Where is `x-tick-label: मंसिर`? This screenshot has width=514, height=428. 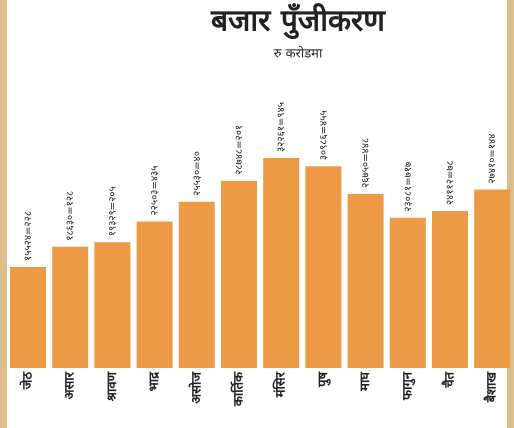
x-tick-label: मंसिर is located at coordinates (281, 384).